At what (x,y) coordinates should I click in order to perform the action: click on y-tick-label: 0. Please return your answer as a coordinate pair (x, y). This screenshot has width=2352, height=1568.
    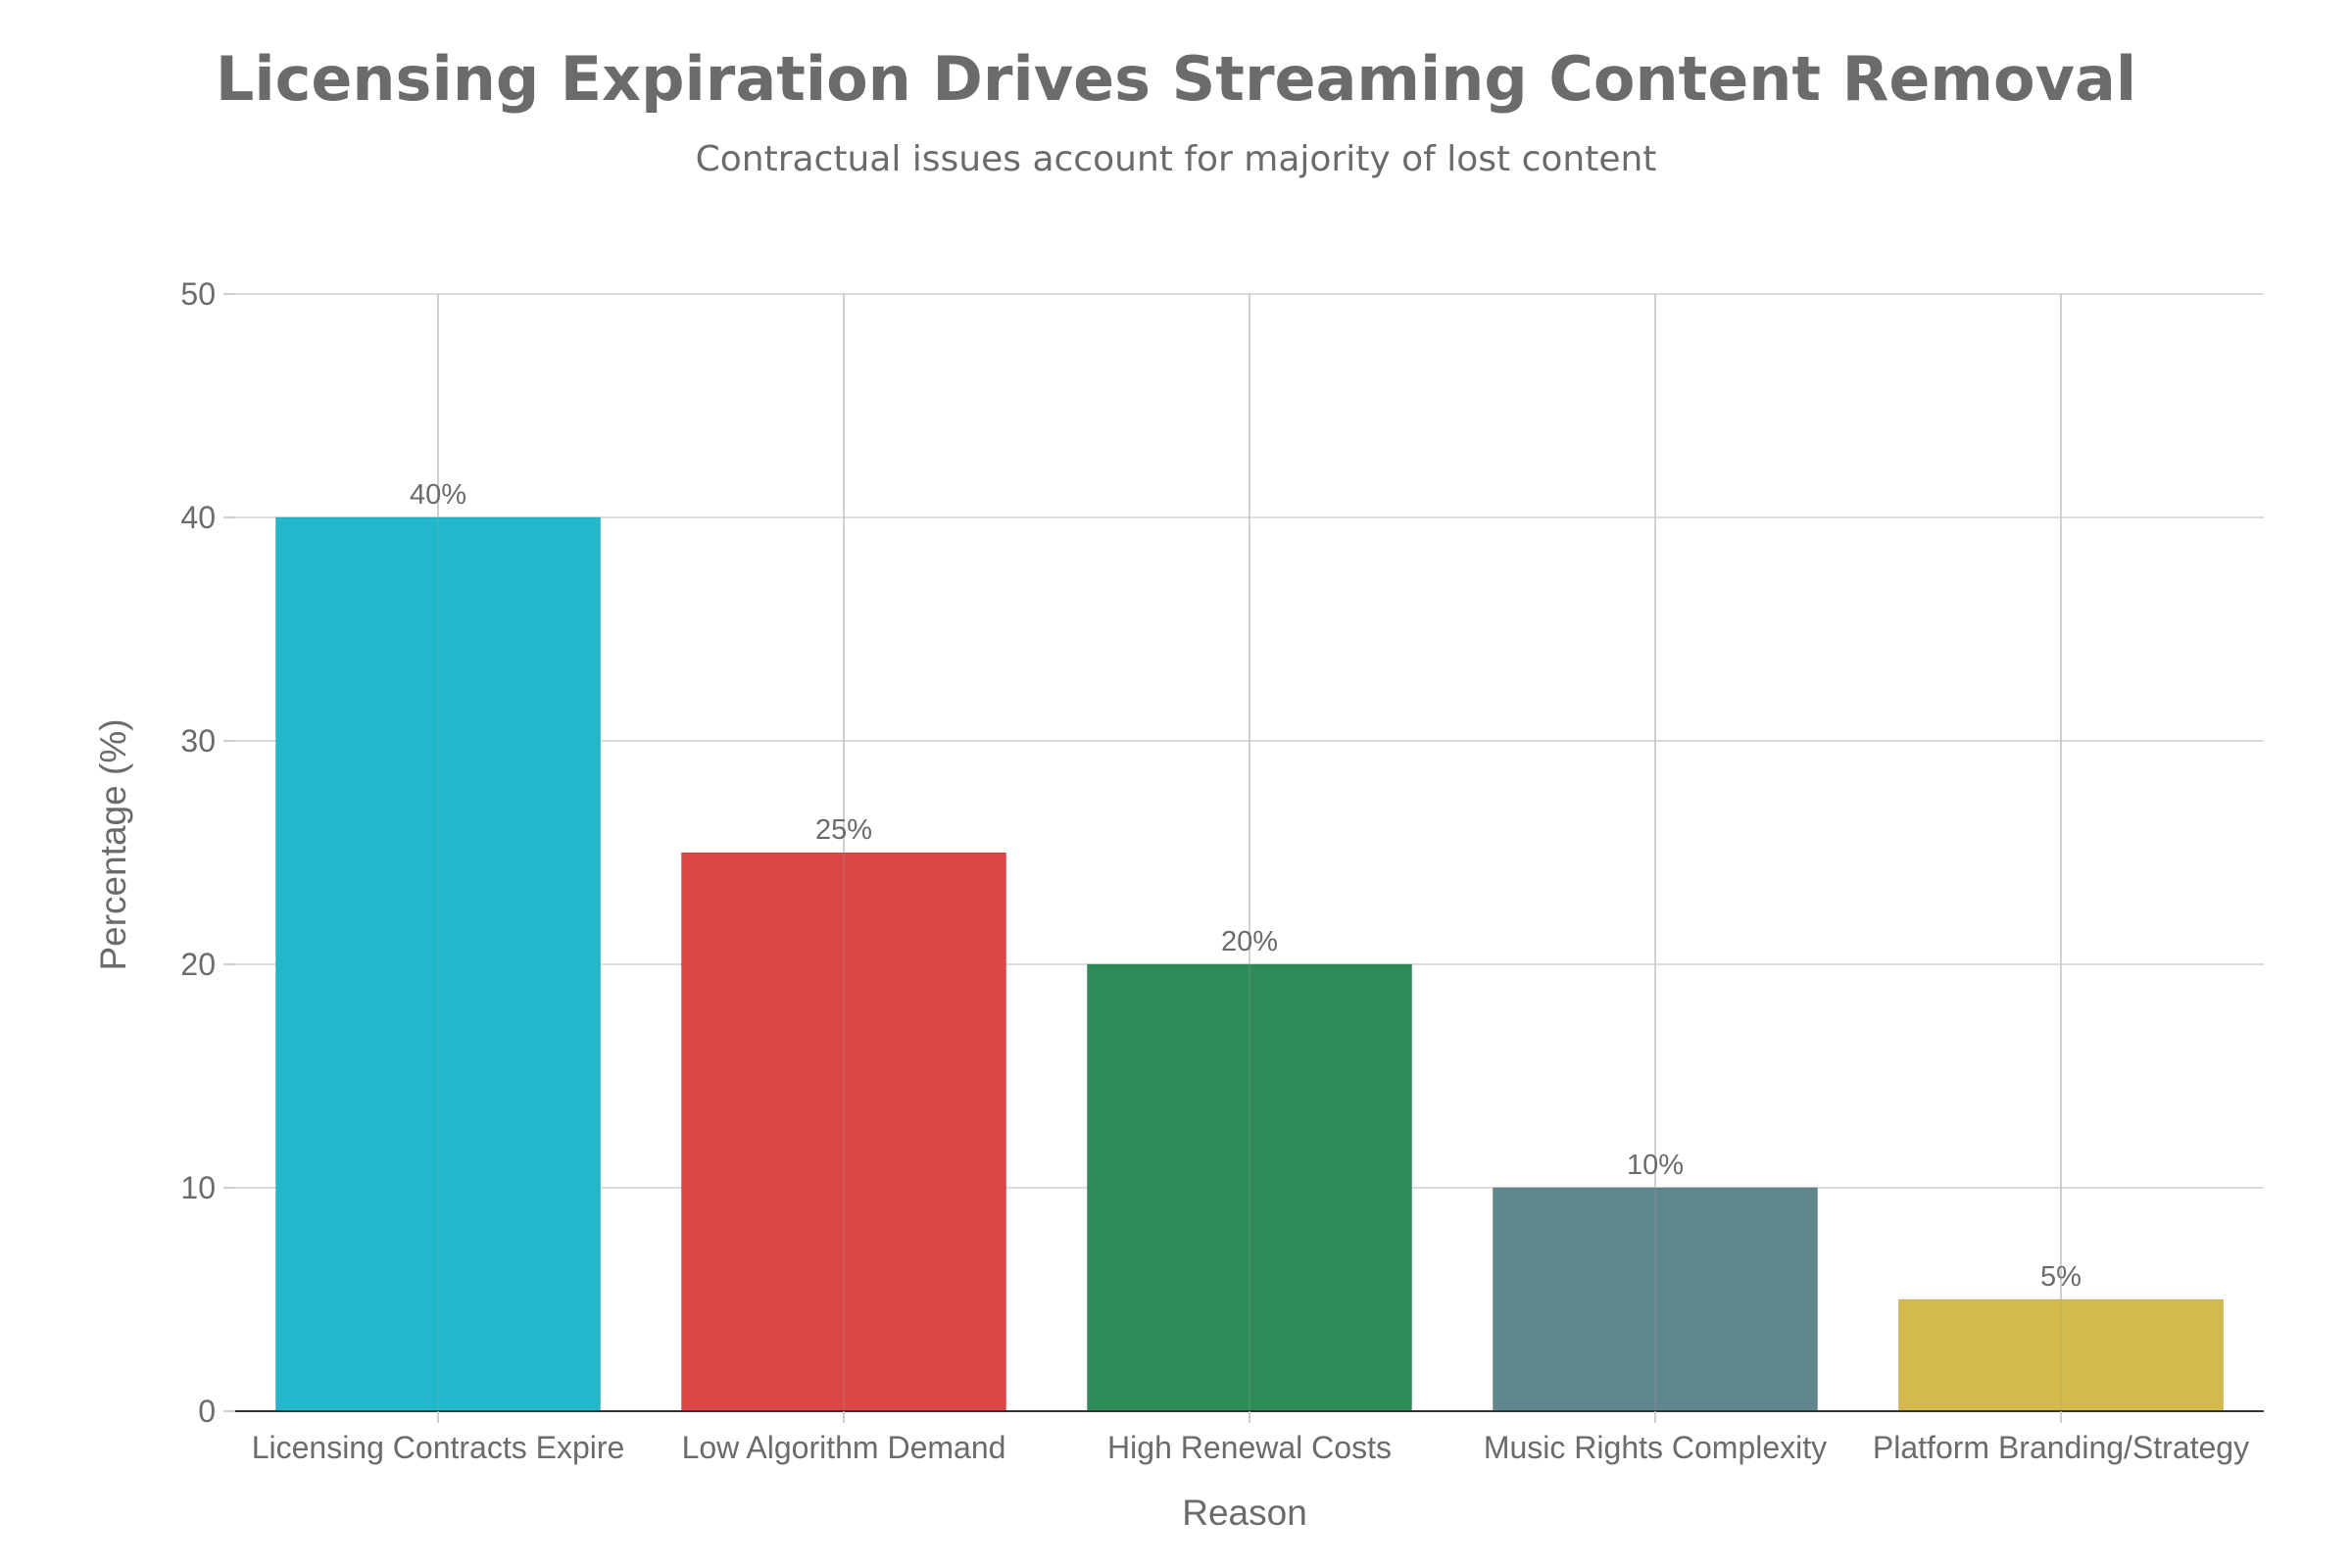
    Looking at the image, I should click on (207, 1411).